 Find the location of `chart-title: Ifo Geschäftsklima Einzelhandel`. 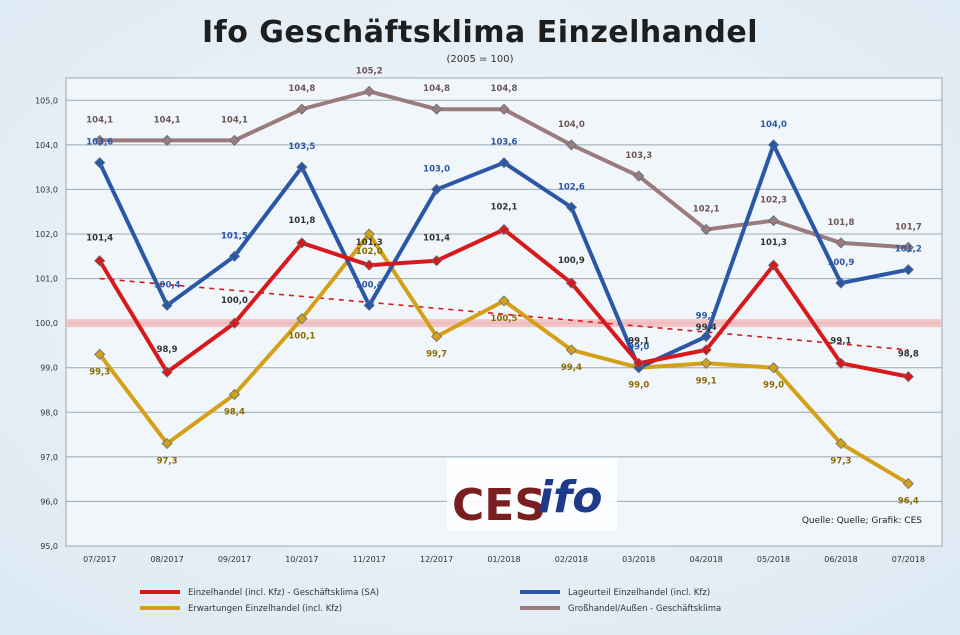

chart-title: Ifo Geschäftsklima Einzelhandel is located at coordinates (480, 32).